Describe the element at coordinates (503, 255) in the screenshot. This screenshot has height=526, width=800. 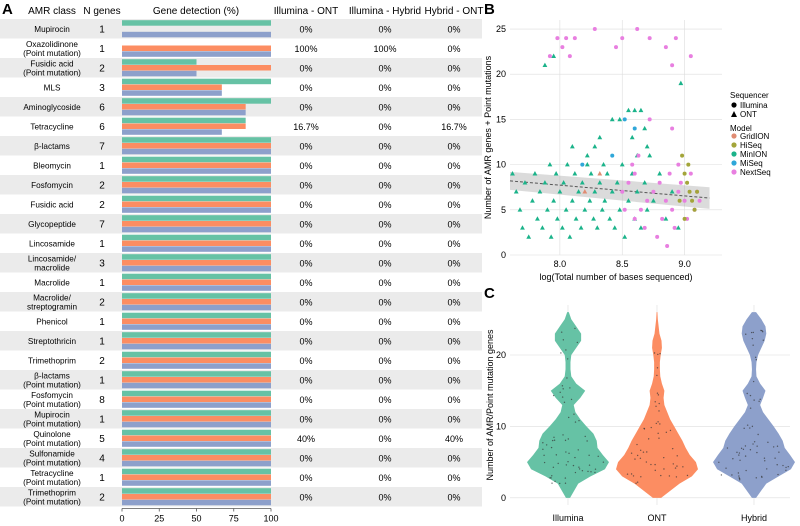
I see `scatter-y-tick-label: 0` at that location.